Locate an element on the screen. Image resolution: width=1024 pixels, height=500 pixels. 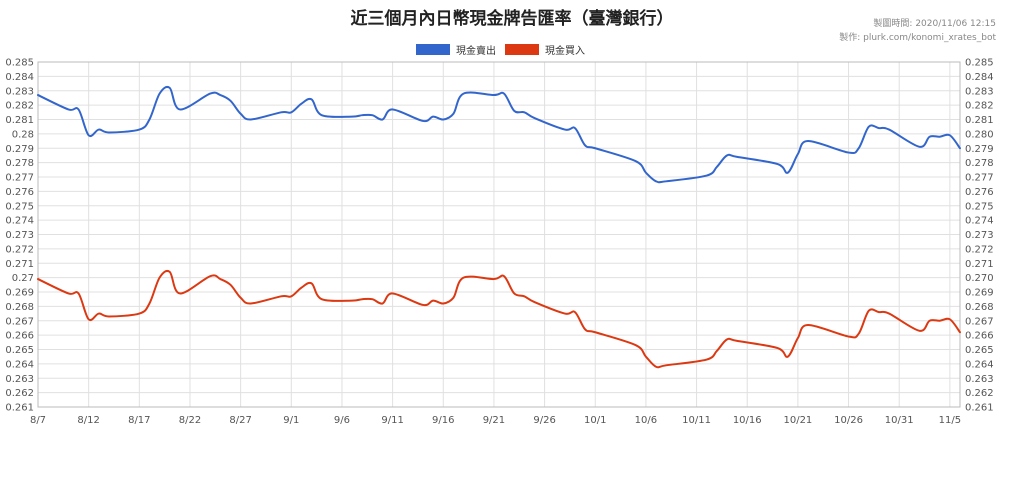
y-tick-label-right: 0.265 is located at coordinates (979, 350).